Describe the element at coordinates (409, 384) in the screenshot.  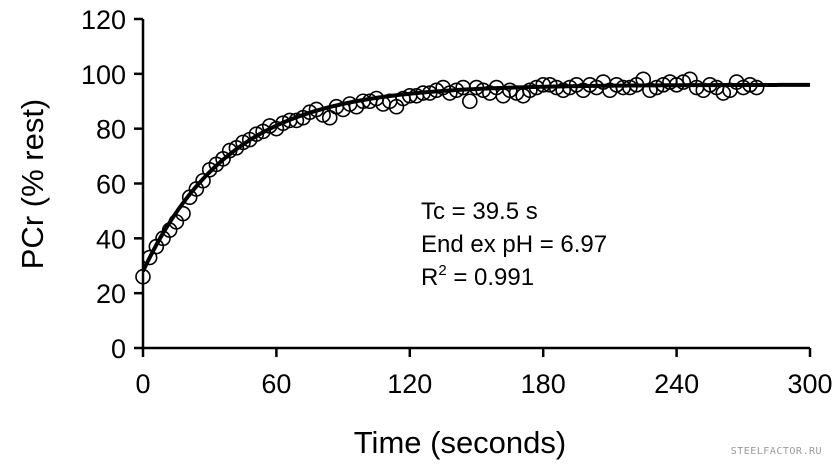
I see `x-tick-label: 120` at that location.